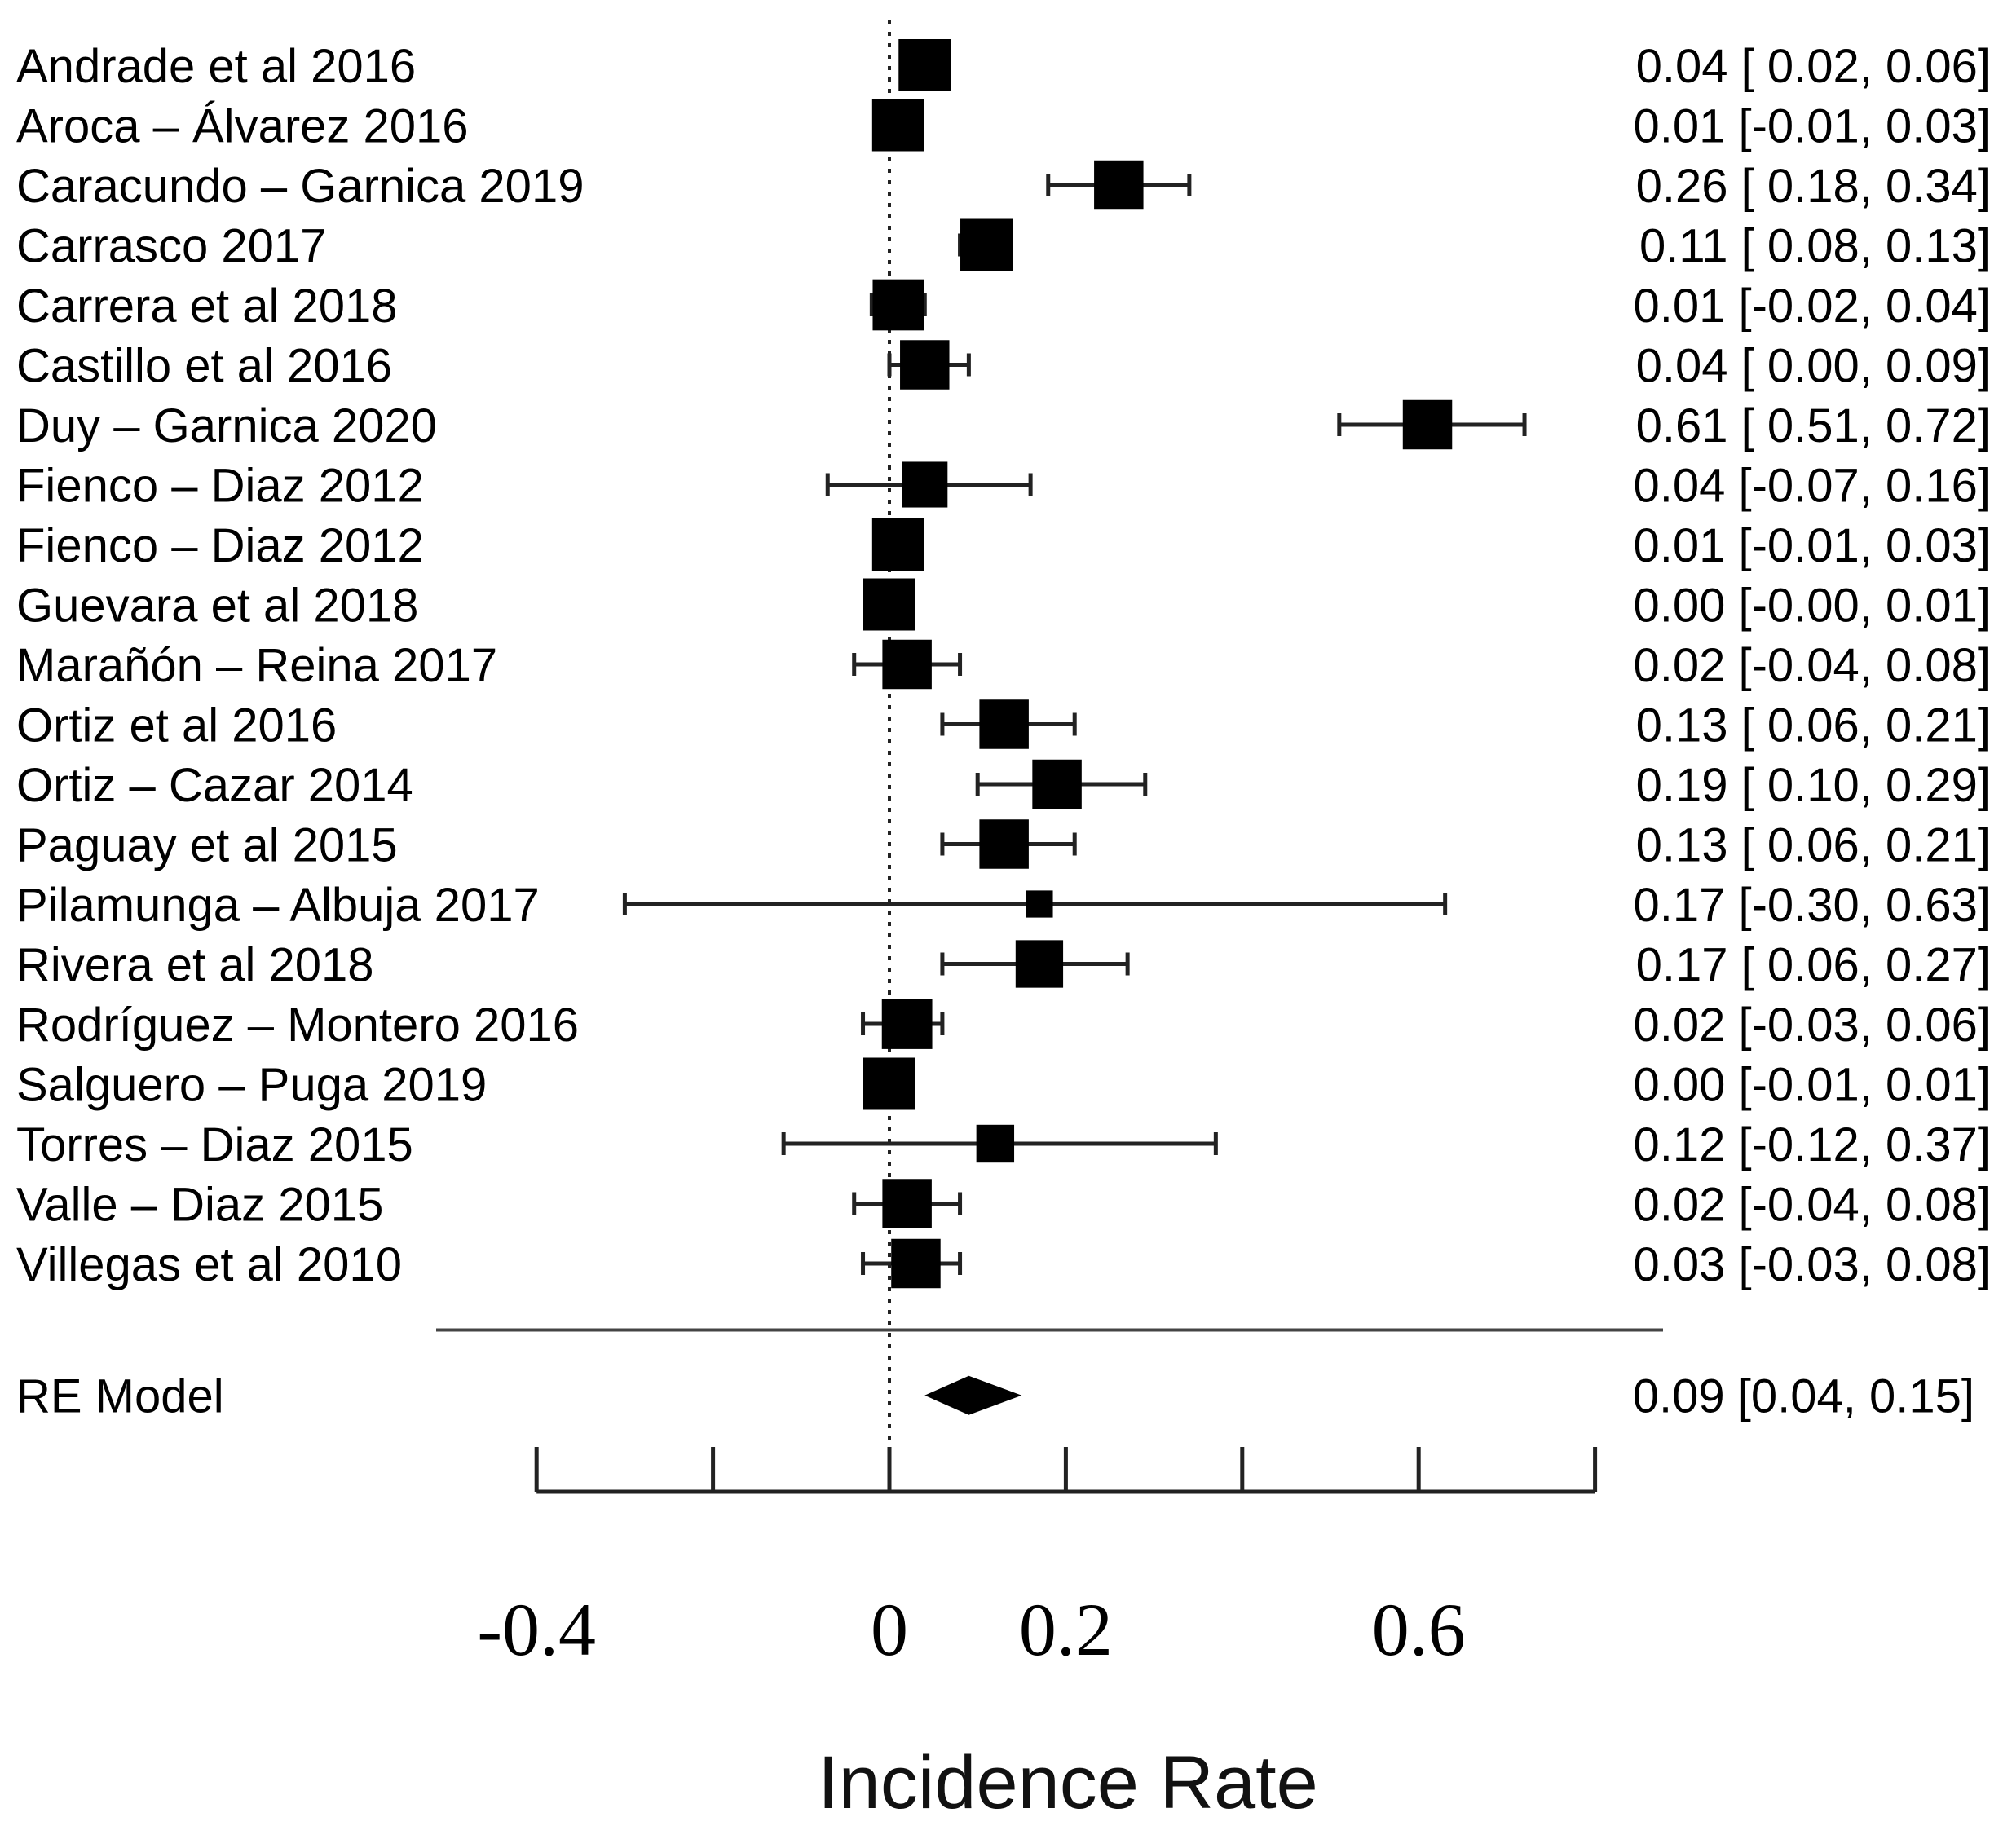  What do you see at coordinates (1812, 606) in the screenshot?
I see `ci-value-label: 0.00 [-0.00, 0.01]` at bounding box center [1812, 606].